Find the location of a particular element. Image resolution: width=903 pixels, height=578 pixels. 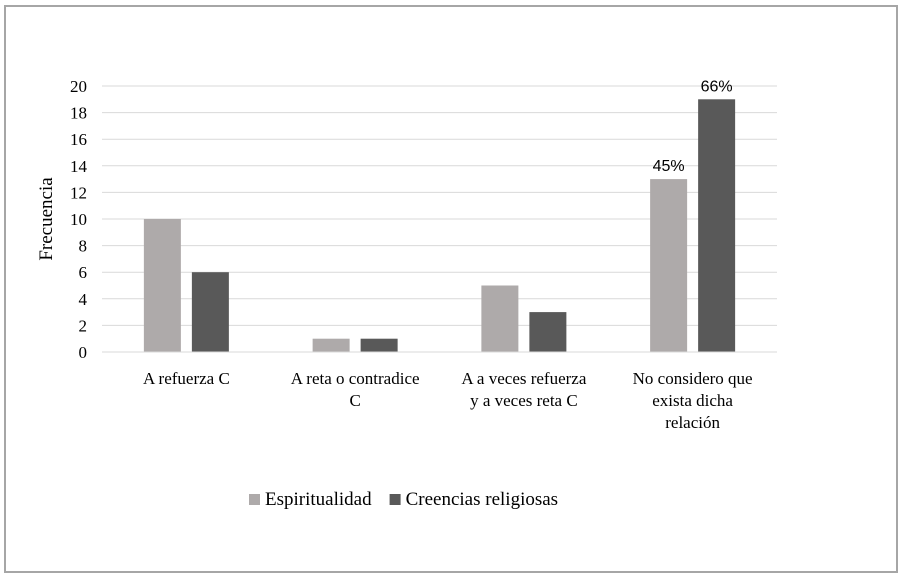

y-tick-label: 4 is located at coordinates (83, 299).